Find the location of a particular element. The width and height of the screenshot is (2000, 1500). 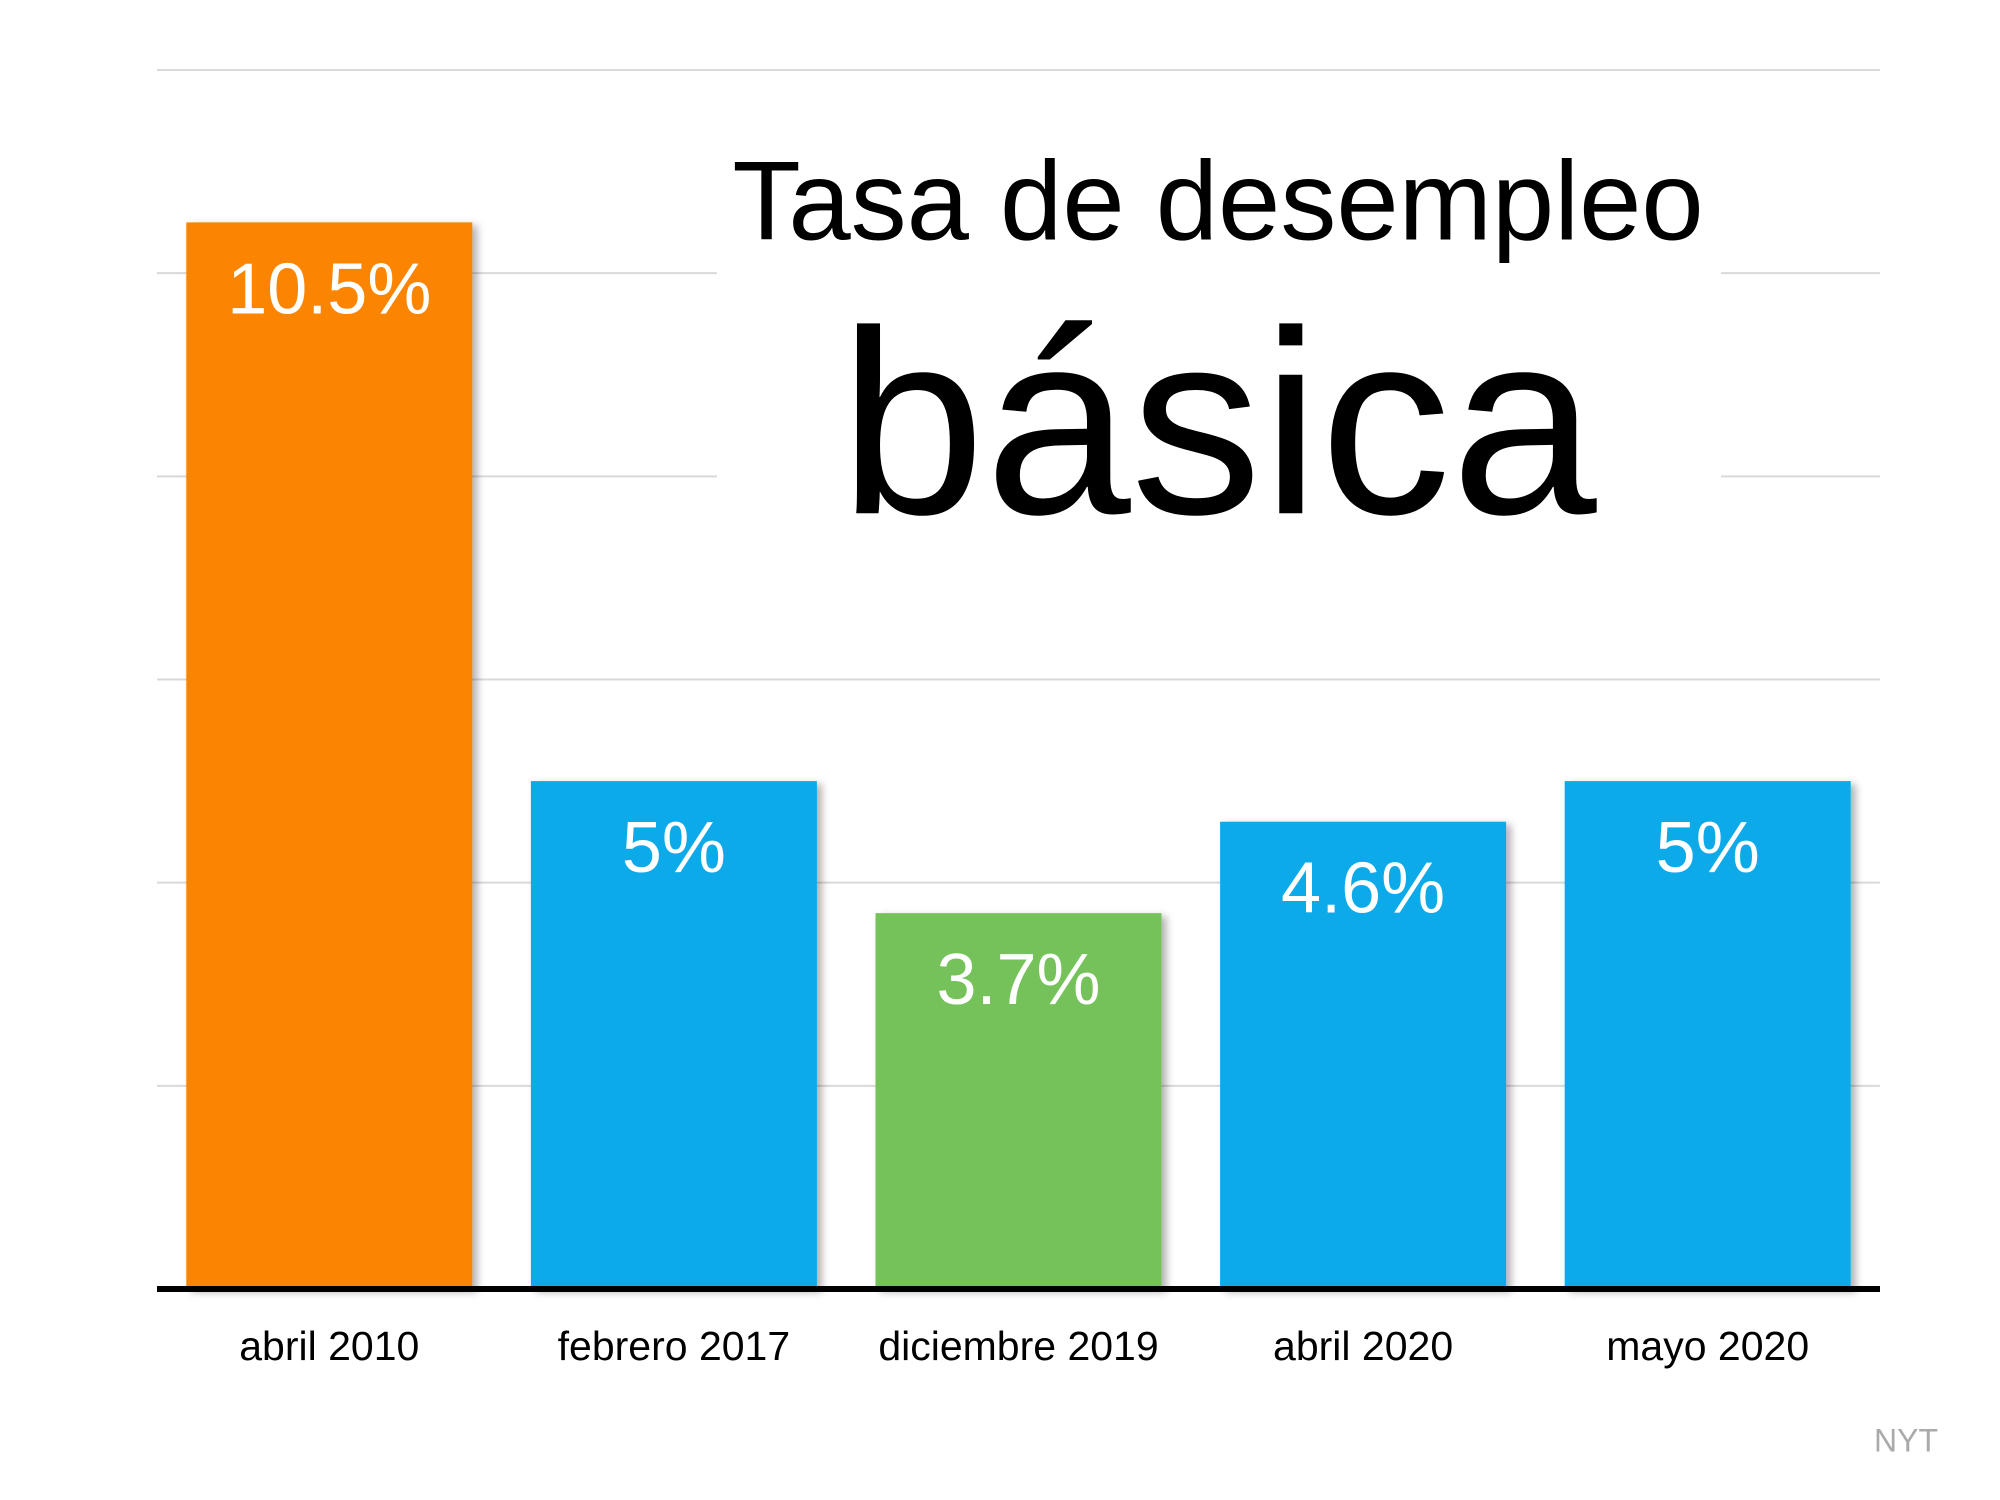

x-tick-label: febrero 2017 is located at coordinates (674, 1346).